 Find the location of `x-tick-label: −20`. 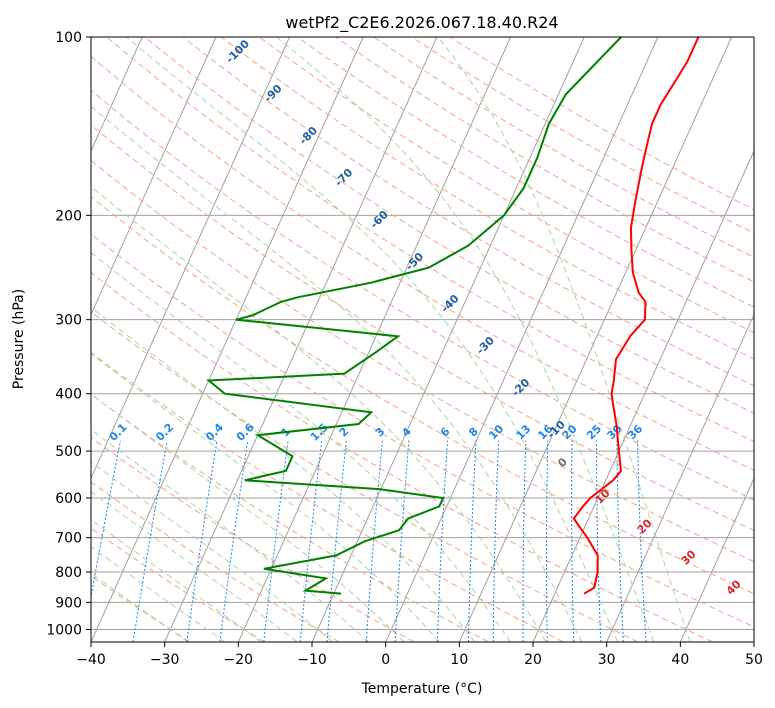

x-tick-label: −20 is located at coordinates (239, 660).